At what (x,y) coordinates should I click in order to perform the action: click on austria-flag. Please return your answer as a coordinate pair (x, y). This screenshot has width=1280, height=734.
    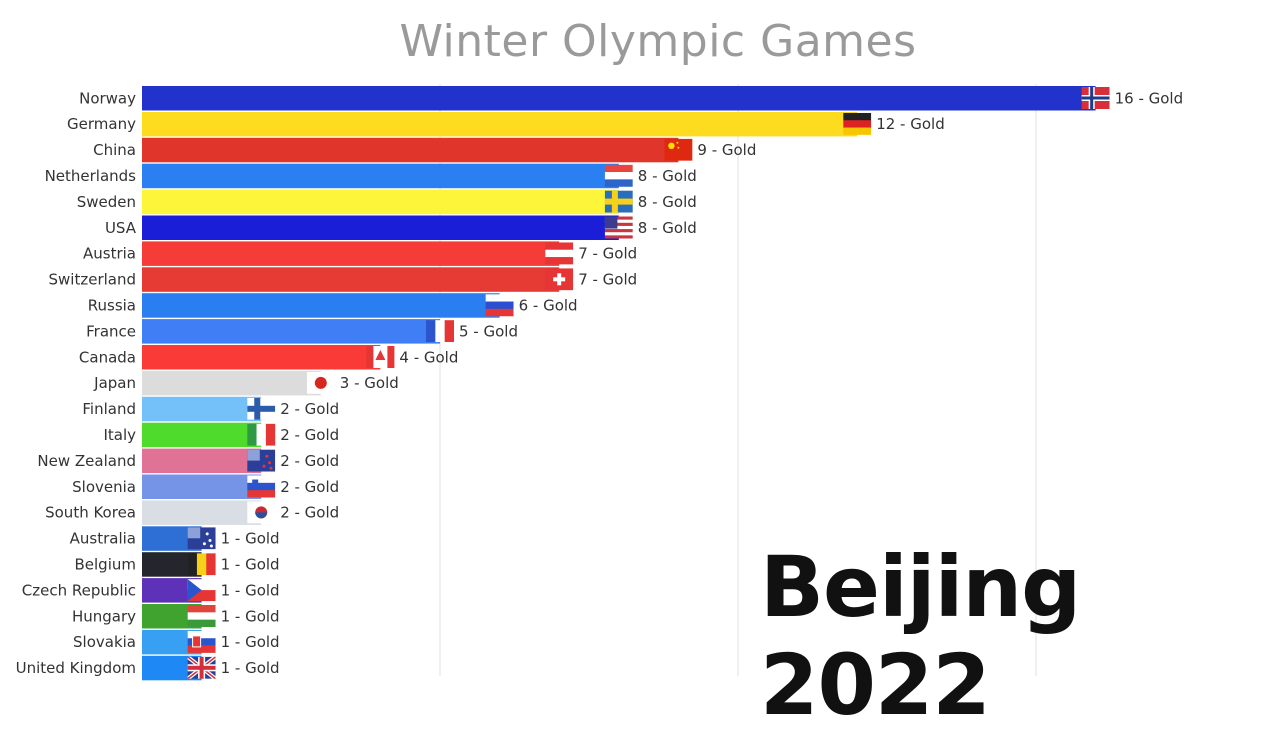
    Looking at the image, I should click on (559, 253).